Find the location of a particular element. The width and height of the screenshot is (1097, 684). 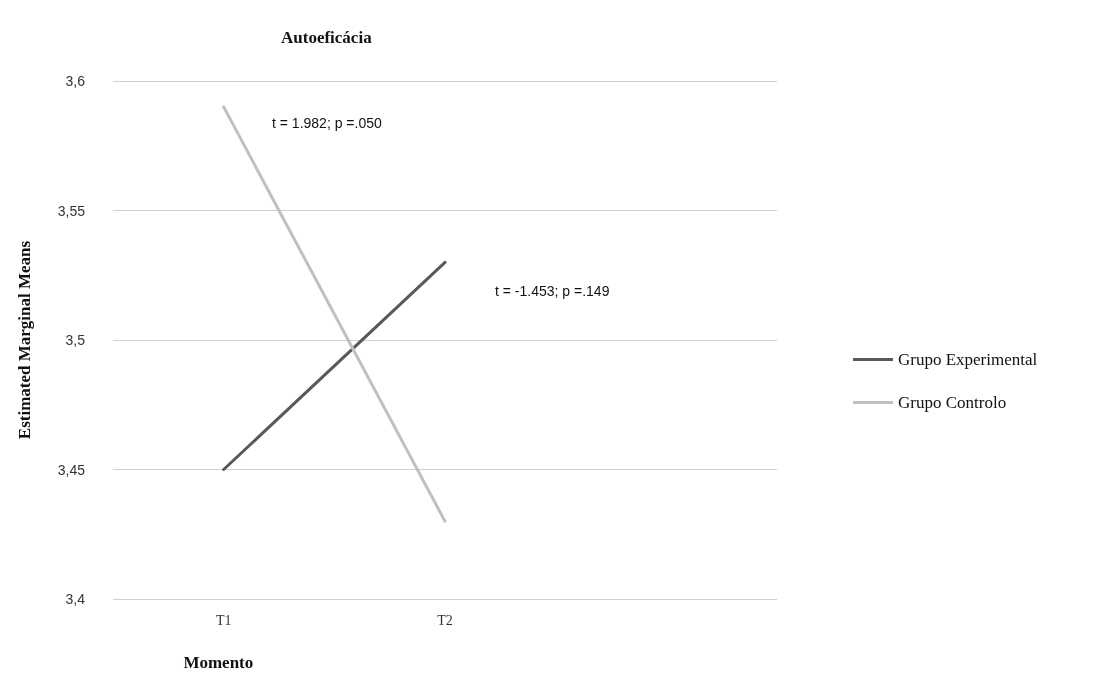

chart-title: Autoeficácia is located at coordinates (327, 37).